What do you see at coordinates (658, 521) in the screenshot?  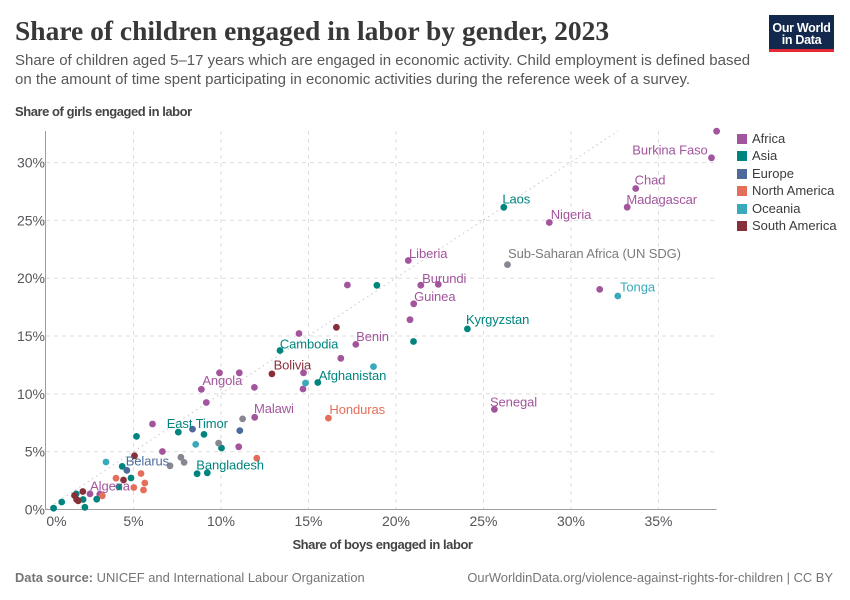 I see `svg-text: 35%` at bounding box center [658, 521].